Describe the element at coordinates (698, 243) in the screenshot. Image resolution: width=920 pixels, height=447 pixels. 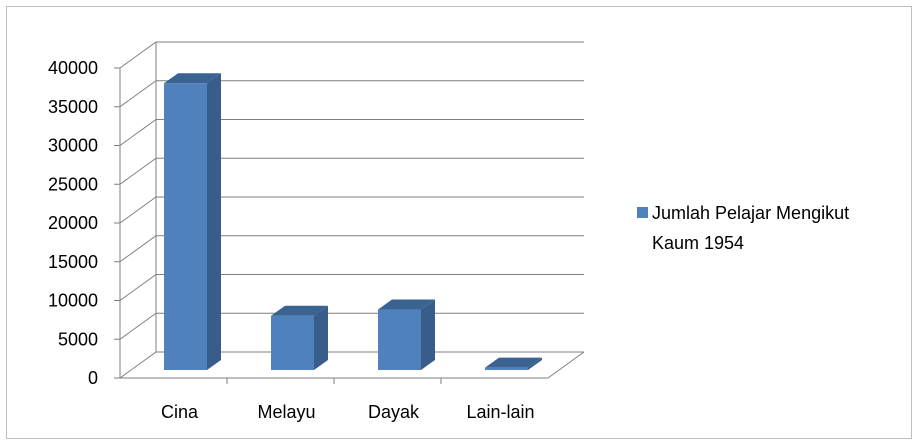
I see `legend-label-line-2: Kaum 1954` at that location.